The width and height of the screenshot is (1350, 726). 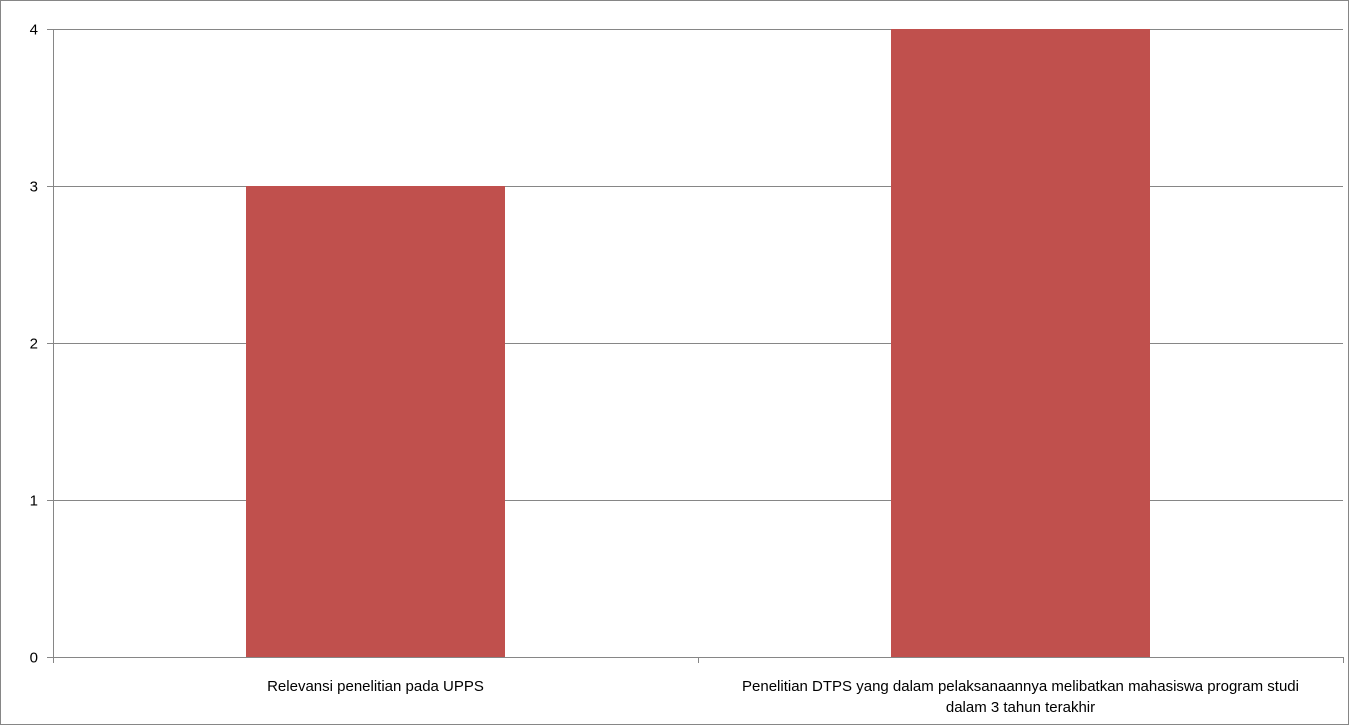 I want to click on y-tick-label-3: 3, so click(x=34, y=187).